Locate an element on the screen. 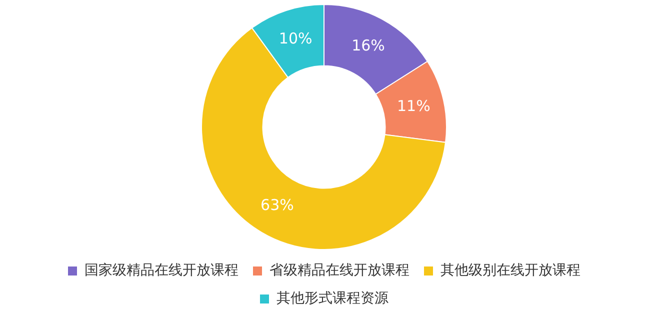  legend-label: 国家级精品在线开放课程 is located at coordinates (161, 270).